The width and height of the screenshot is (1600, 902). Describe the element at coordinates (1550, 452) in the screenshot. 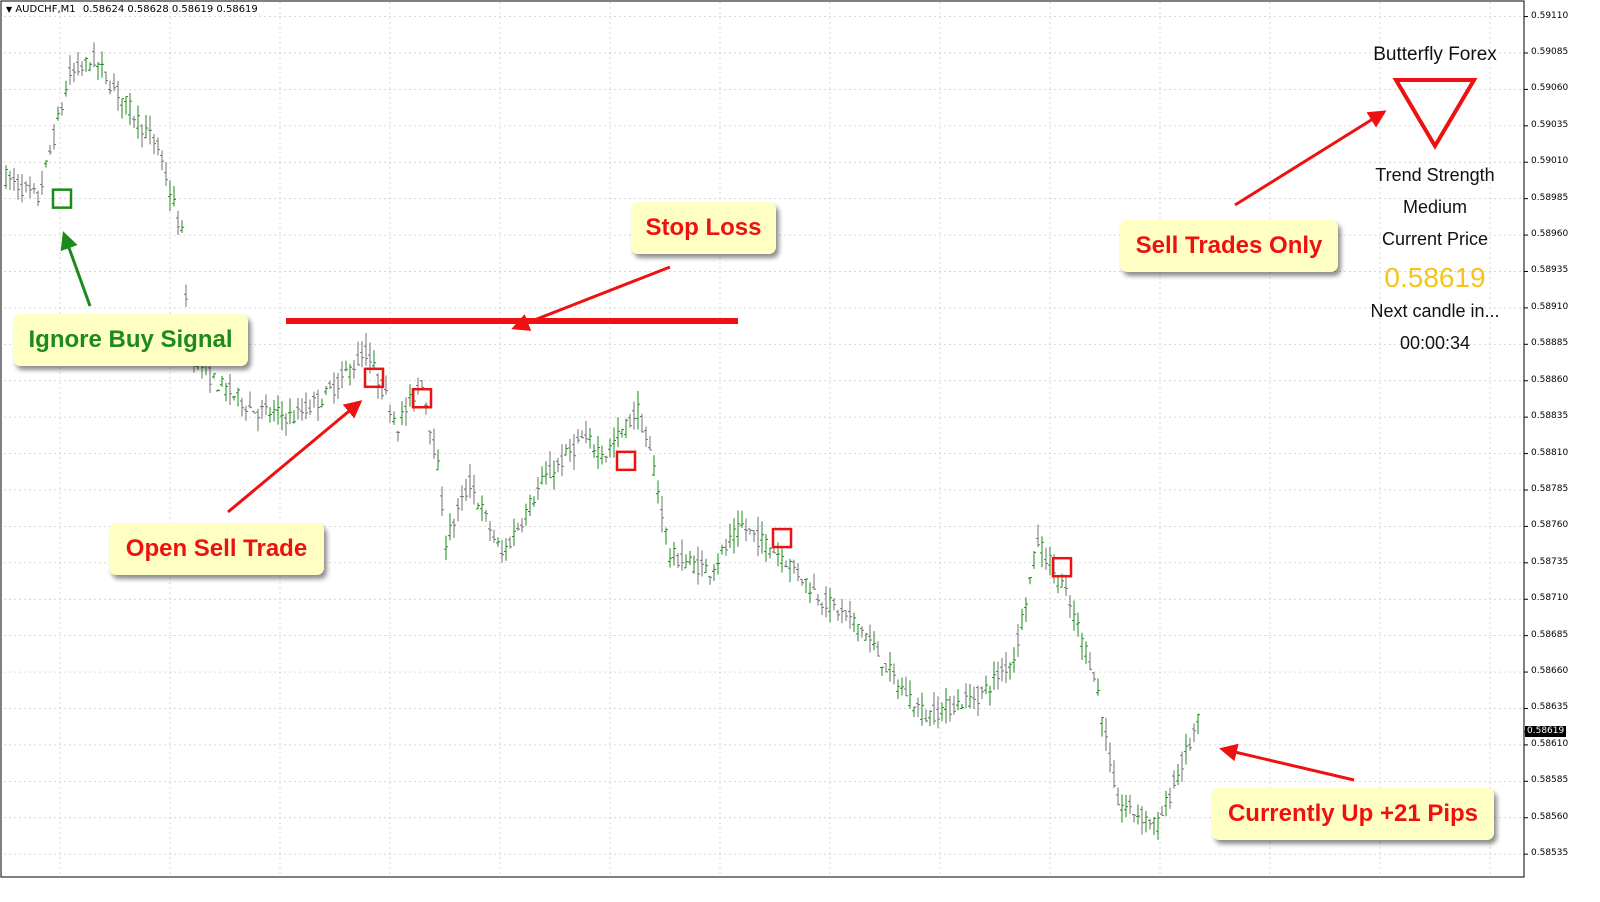

I see `y-tick-label: 0.58810` at that location.